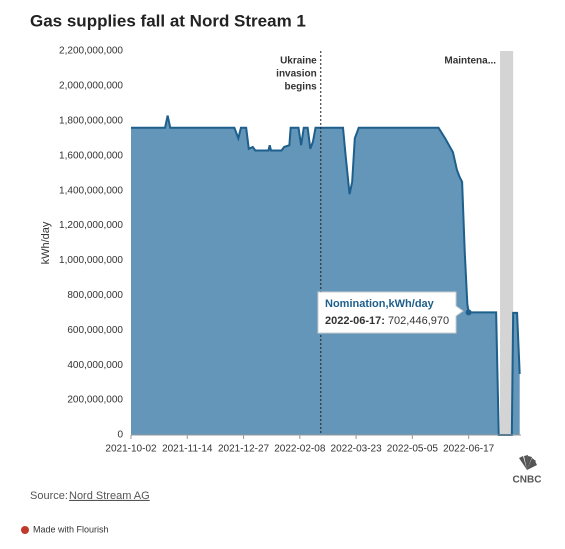 This screenshot has width=565, height=549. I want to click on flourish-icon, so click(25, 530).